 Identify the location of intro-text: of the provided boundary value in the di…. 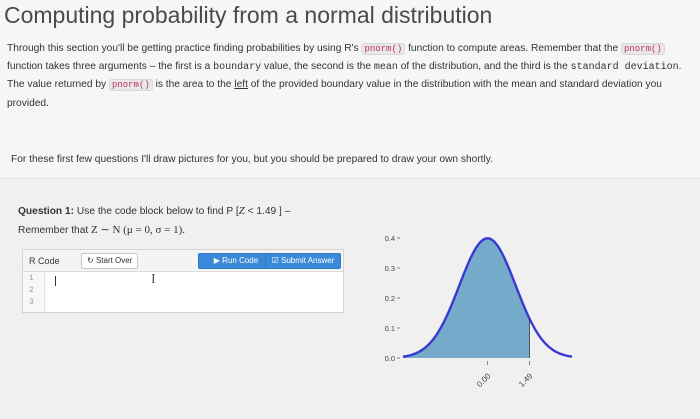
(334, 94).